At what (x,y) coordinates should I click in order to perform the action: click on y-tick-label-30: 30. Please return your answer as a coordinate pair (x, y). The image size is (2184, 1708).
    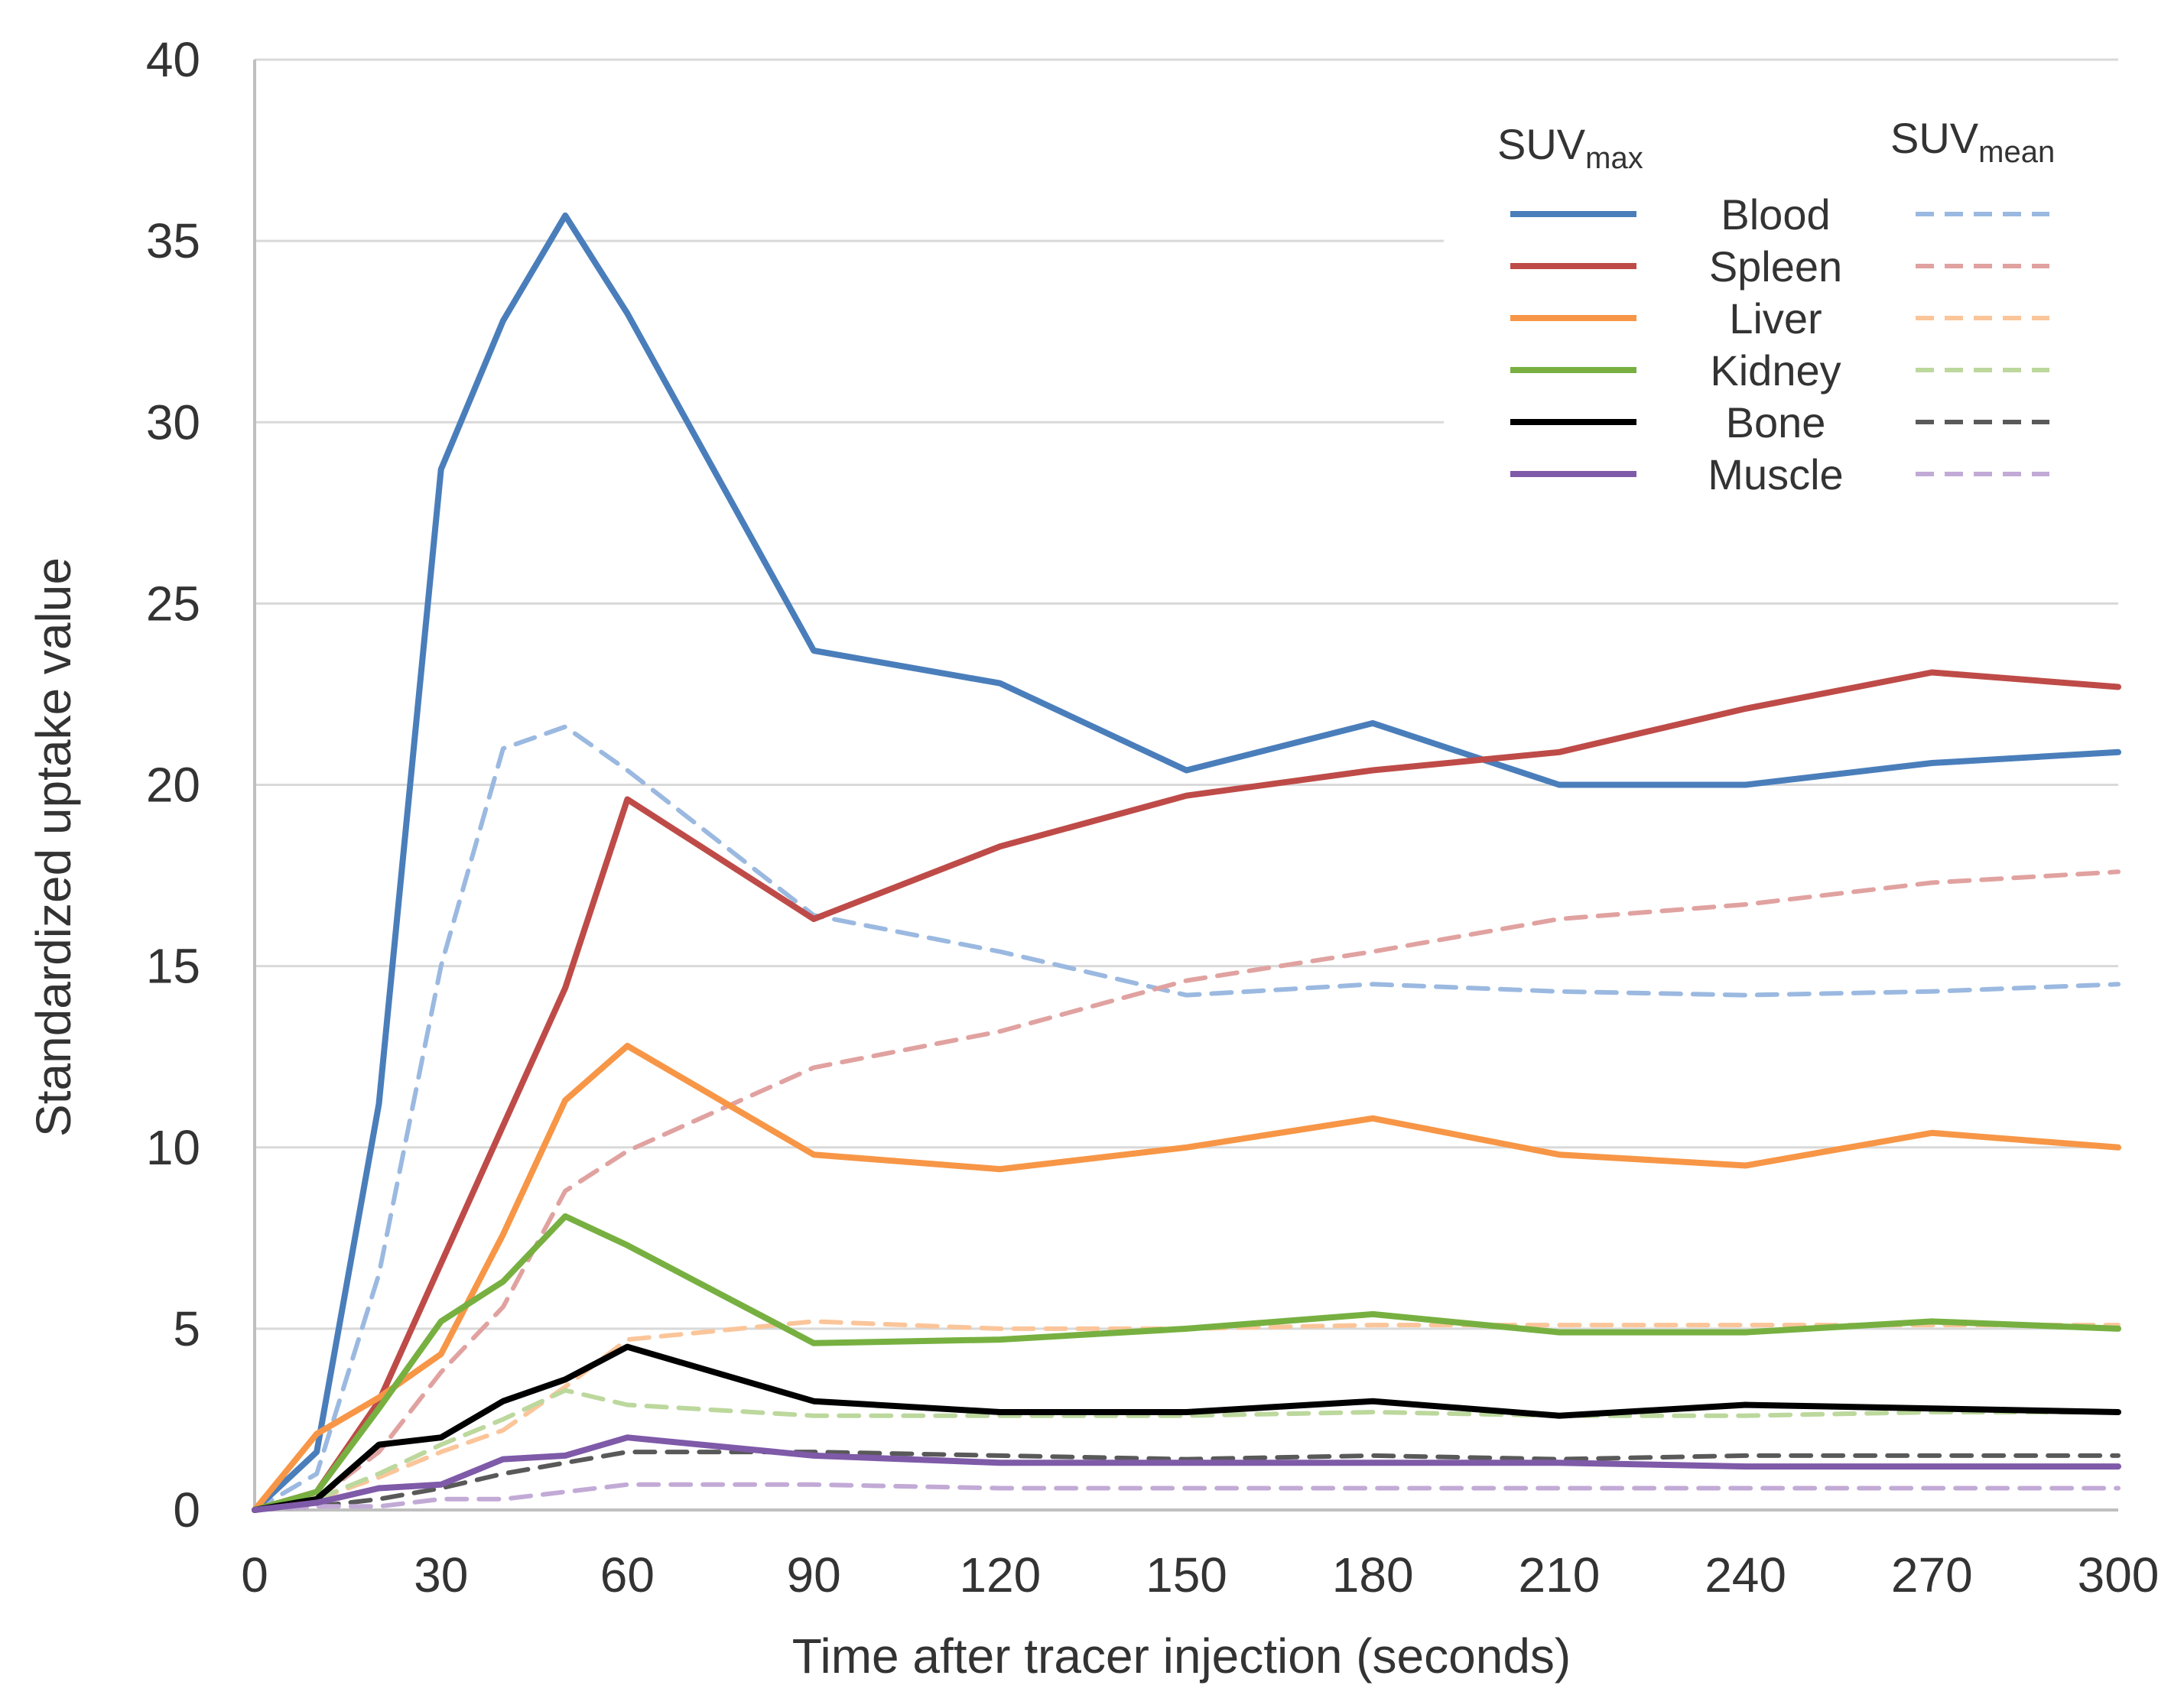
    Looking at the image, I should click on (173, 422).